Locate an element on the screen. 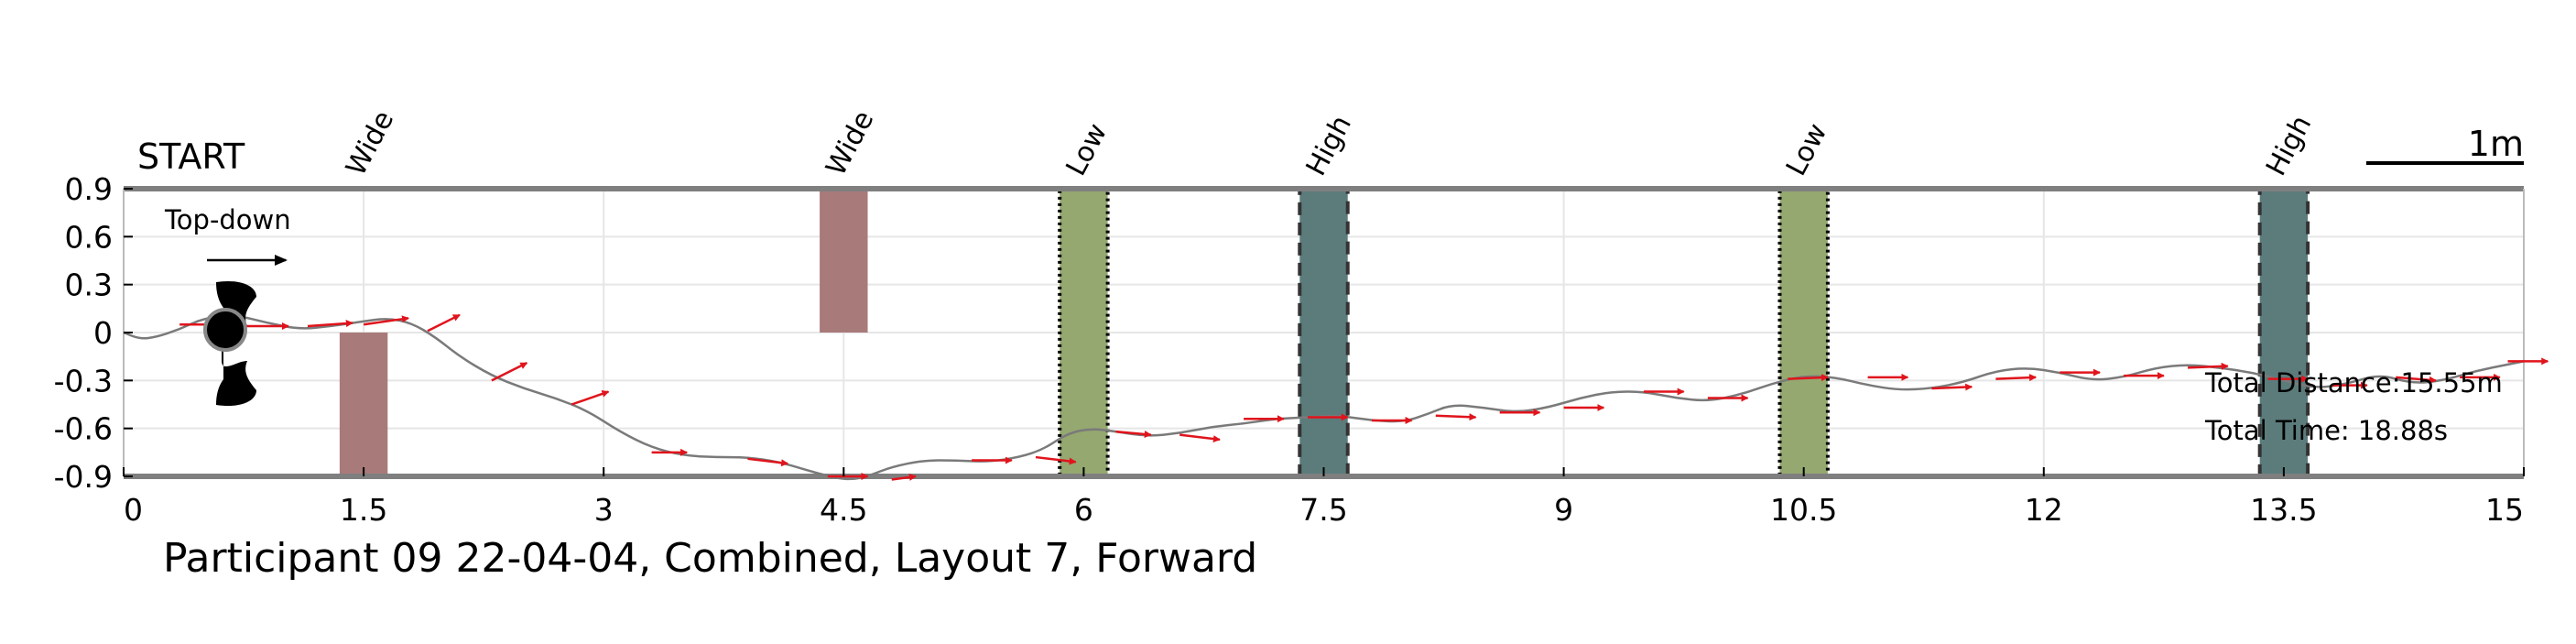 This screenshot has height=644, width=2576. y-tick-label: -0.6 is located at coordinates (83, 429).